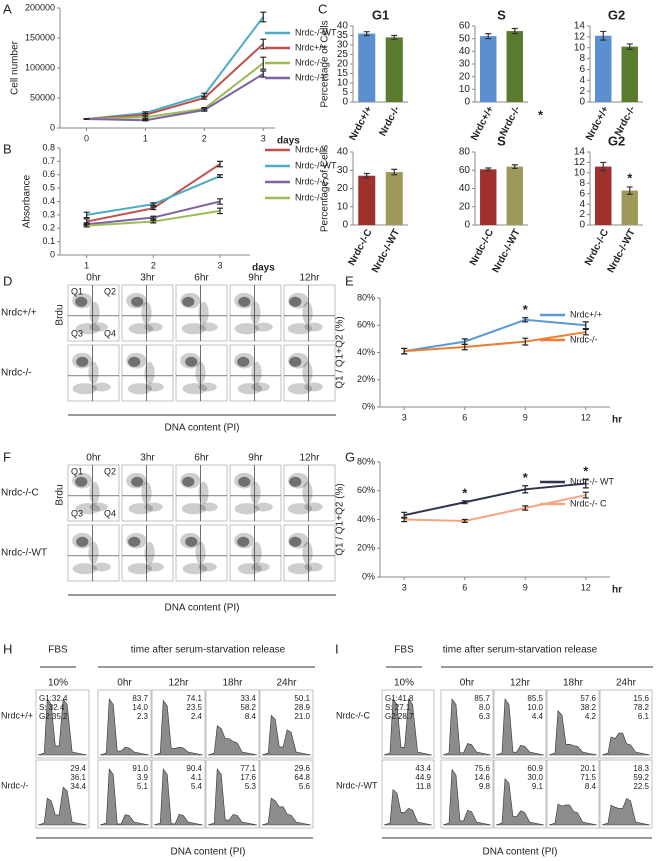 This screenshot has width=657, height=861. Describe the element at coordinates (201, 278) in the screenshot. I see `time-label: 6hr` at that location.